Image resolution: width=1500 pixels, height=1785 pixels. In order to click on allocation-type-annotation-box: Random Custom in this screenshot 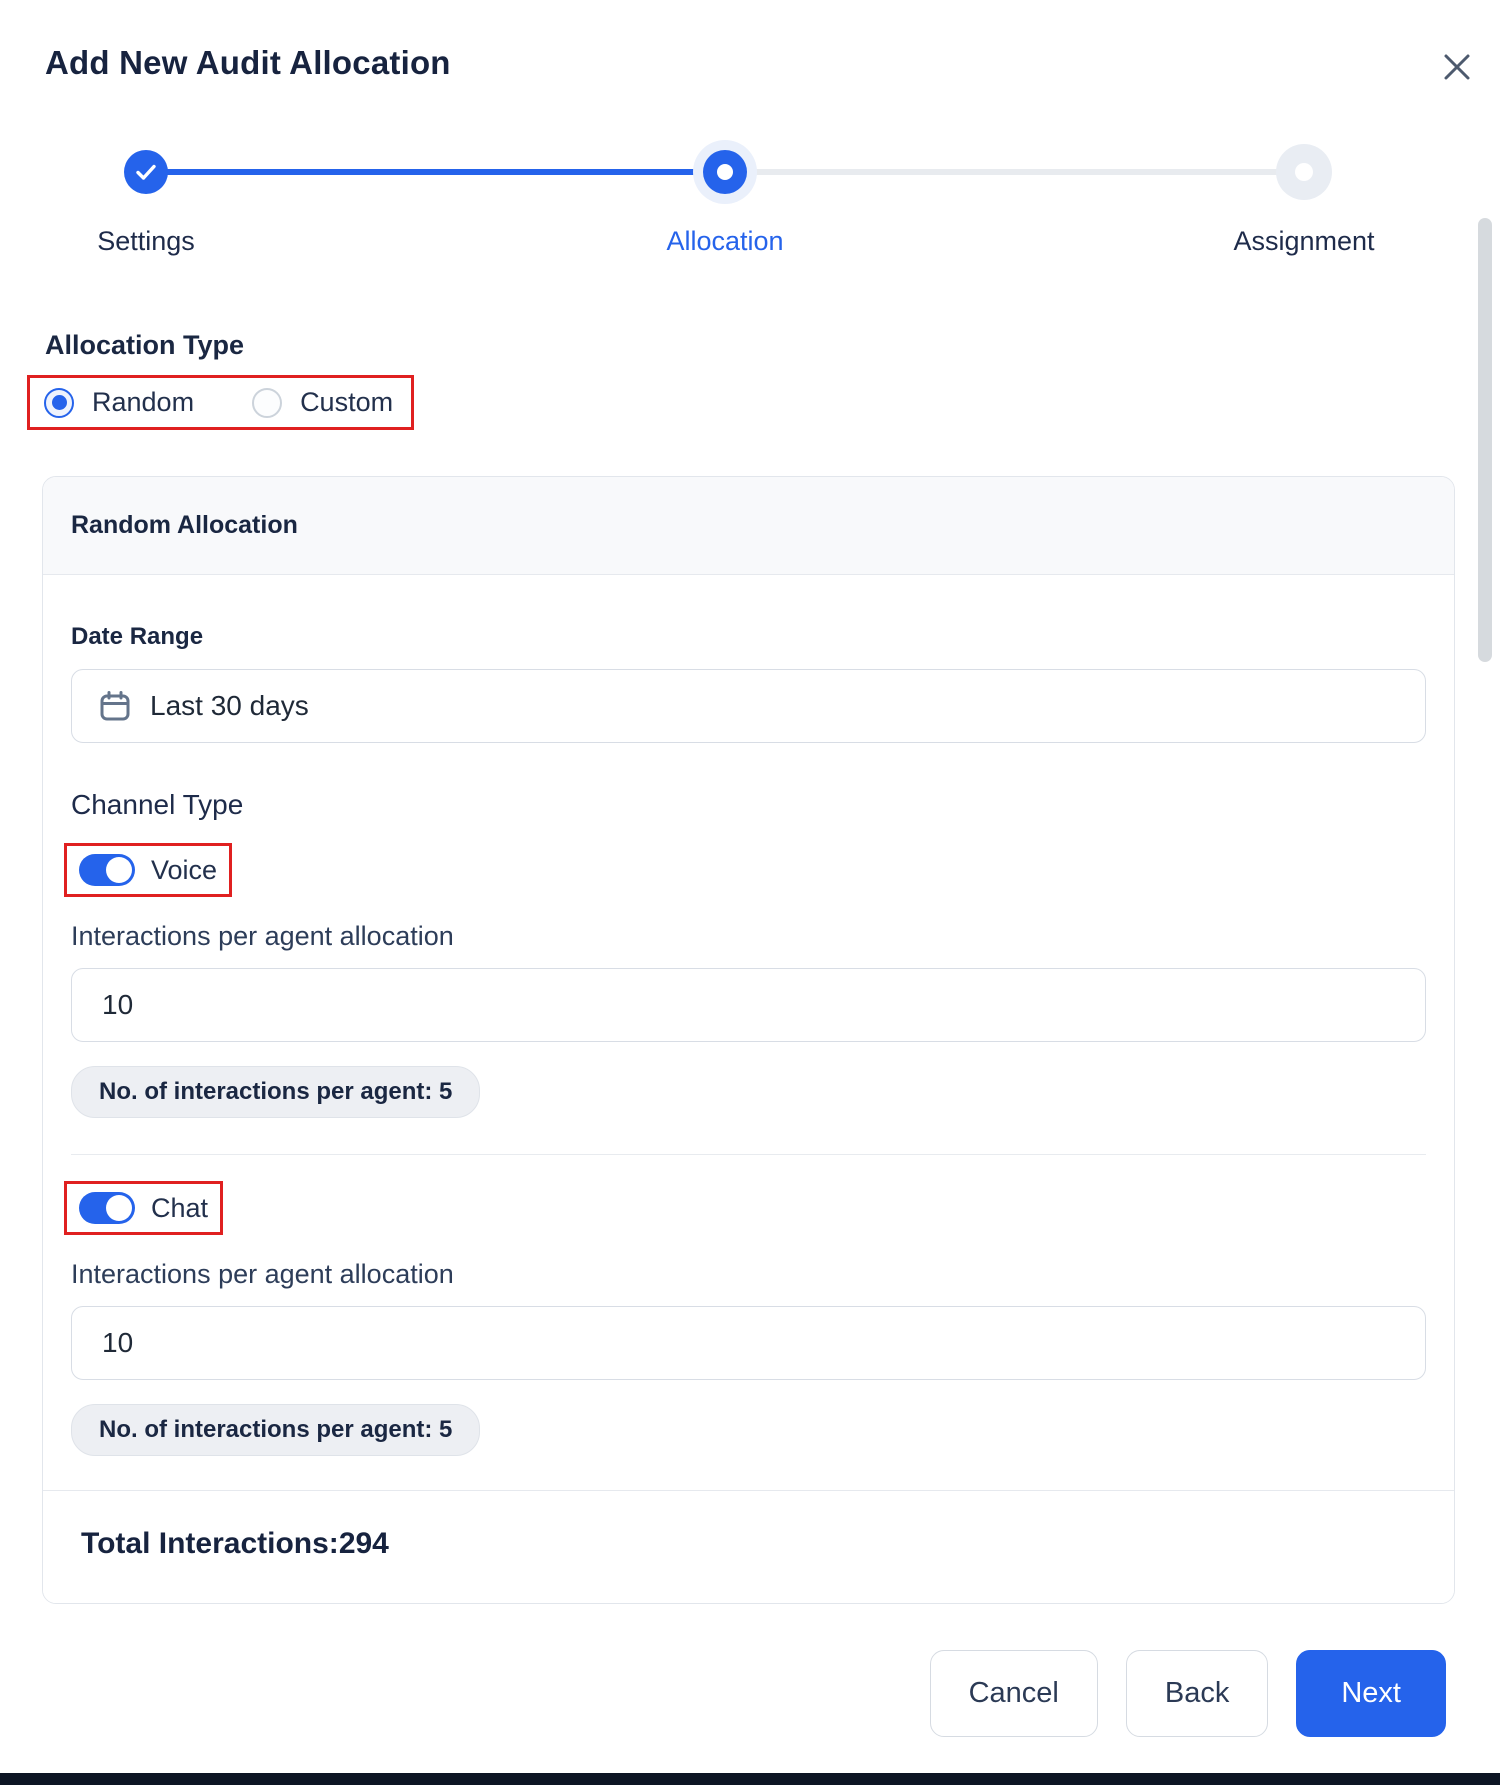, I will do `click(221, 402)`.